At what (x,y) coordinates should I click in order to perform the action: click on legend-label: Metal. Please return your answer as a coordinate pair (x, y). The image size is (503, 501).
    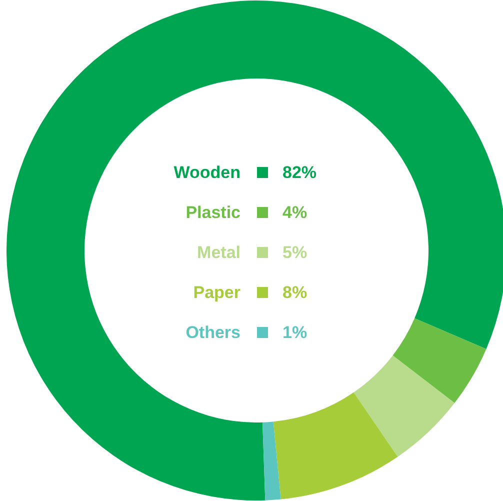
    Looking at the image, I should click on (219, 252).